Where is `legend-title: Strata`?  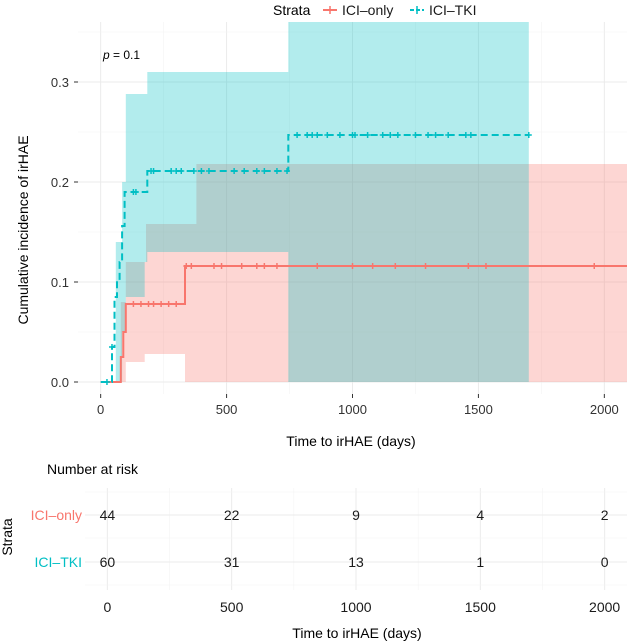 legend-title: Strata is located at coordinates (292, 10).